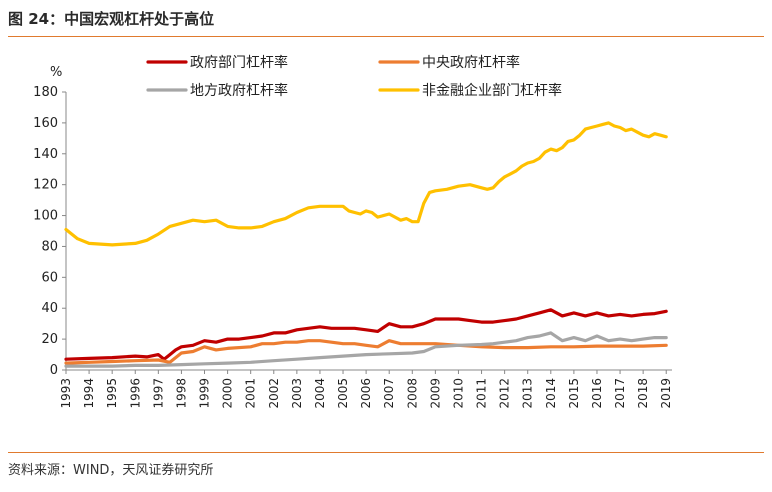  Describe the element at coordinates (158, 393) in the screenshot. I see `x-tick-label: 1997` at that location.